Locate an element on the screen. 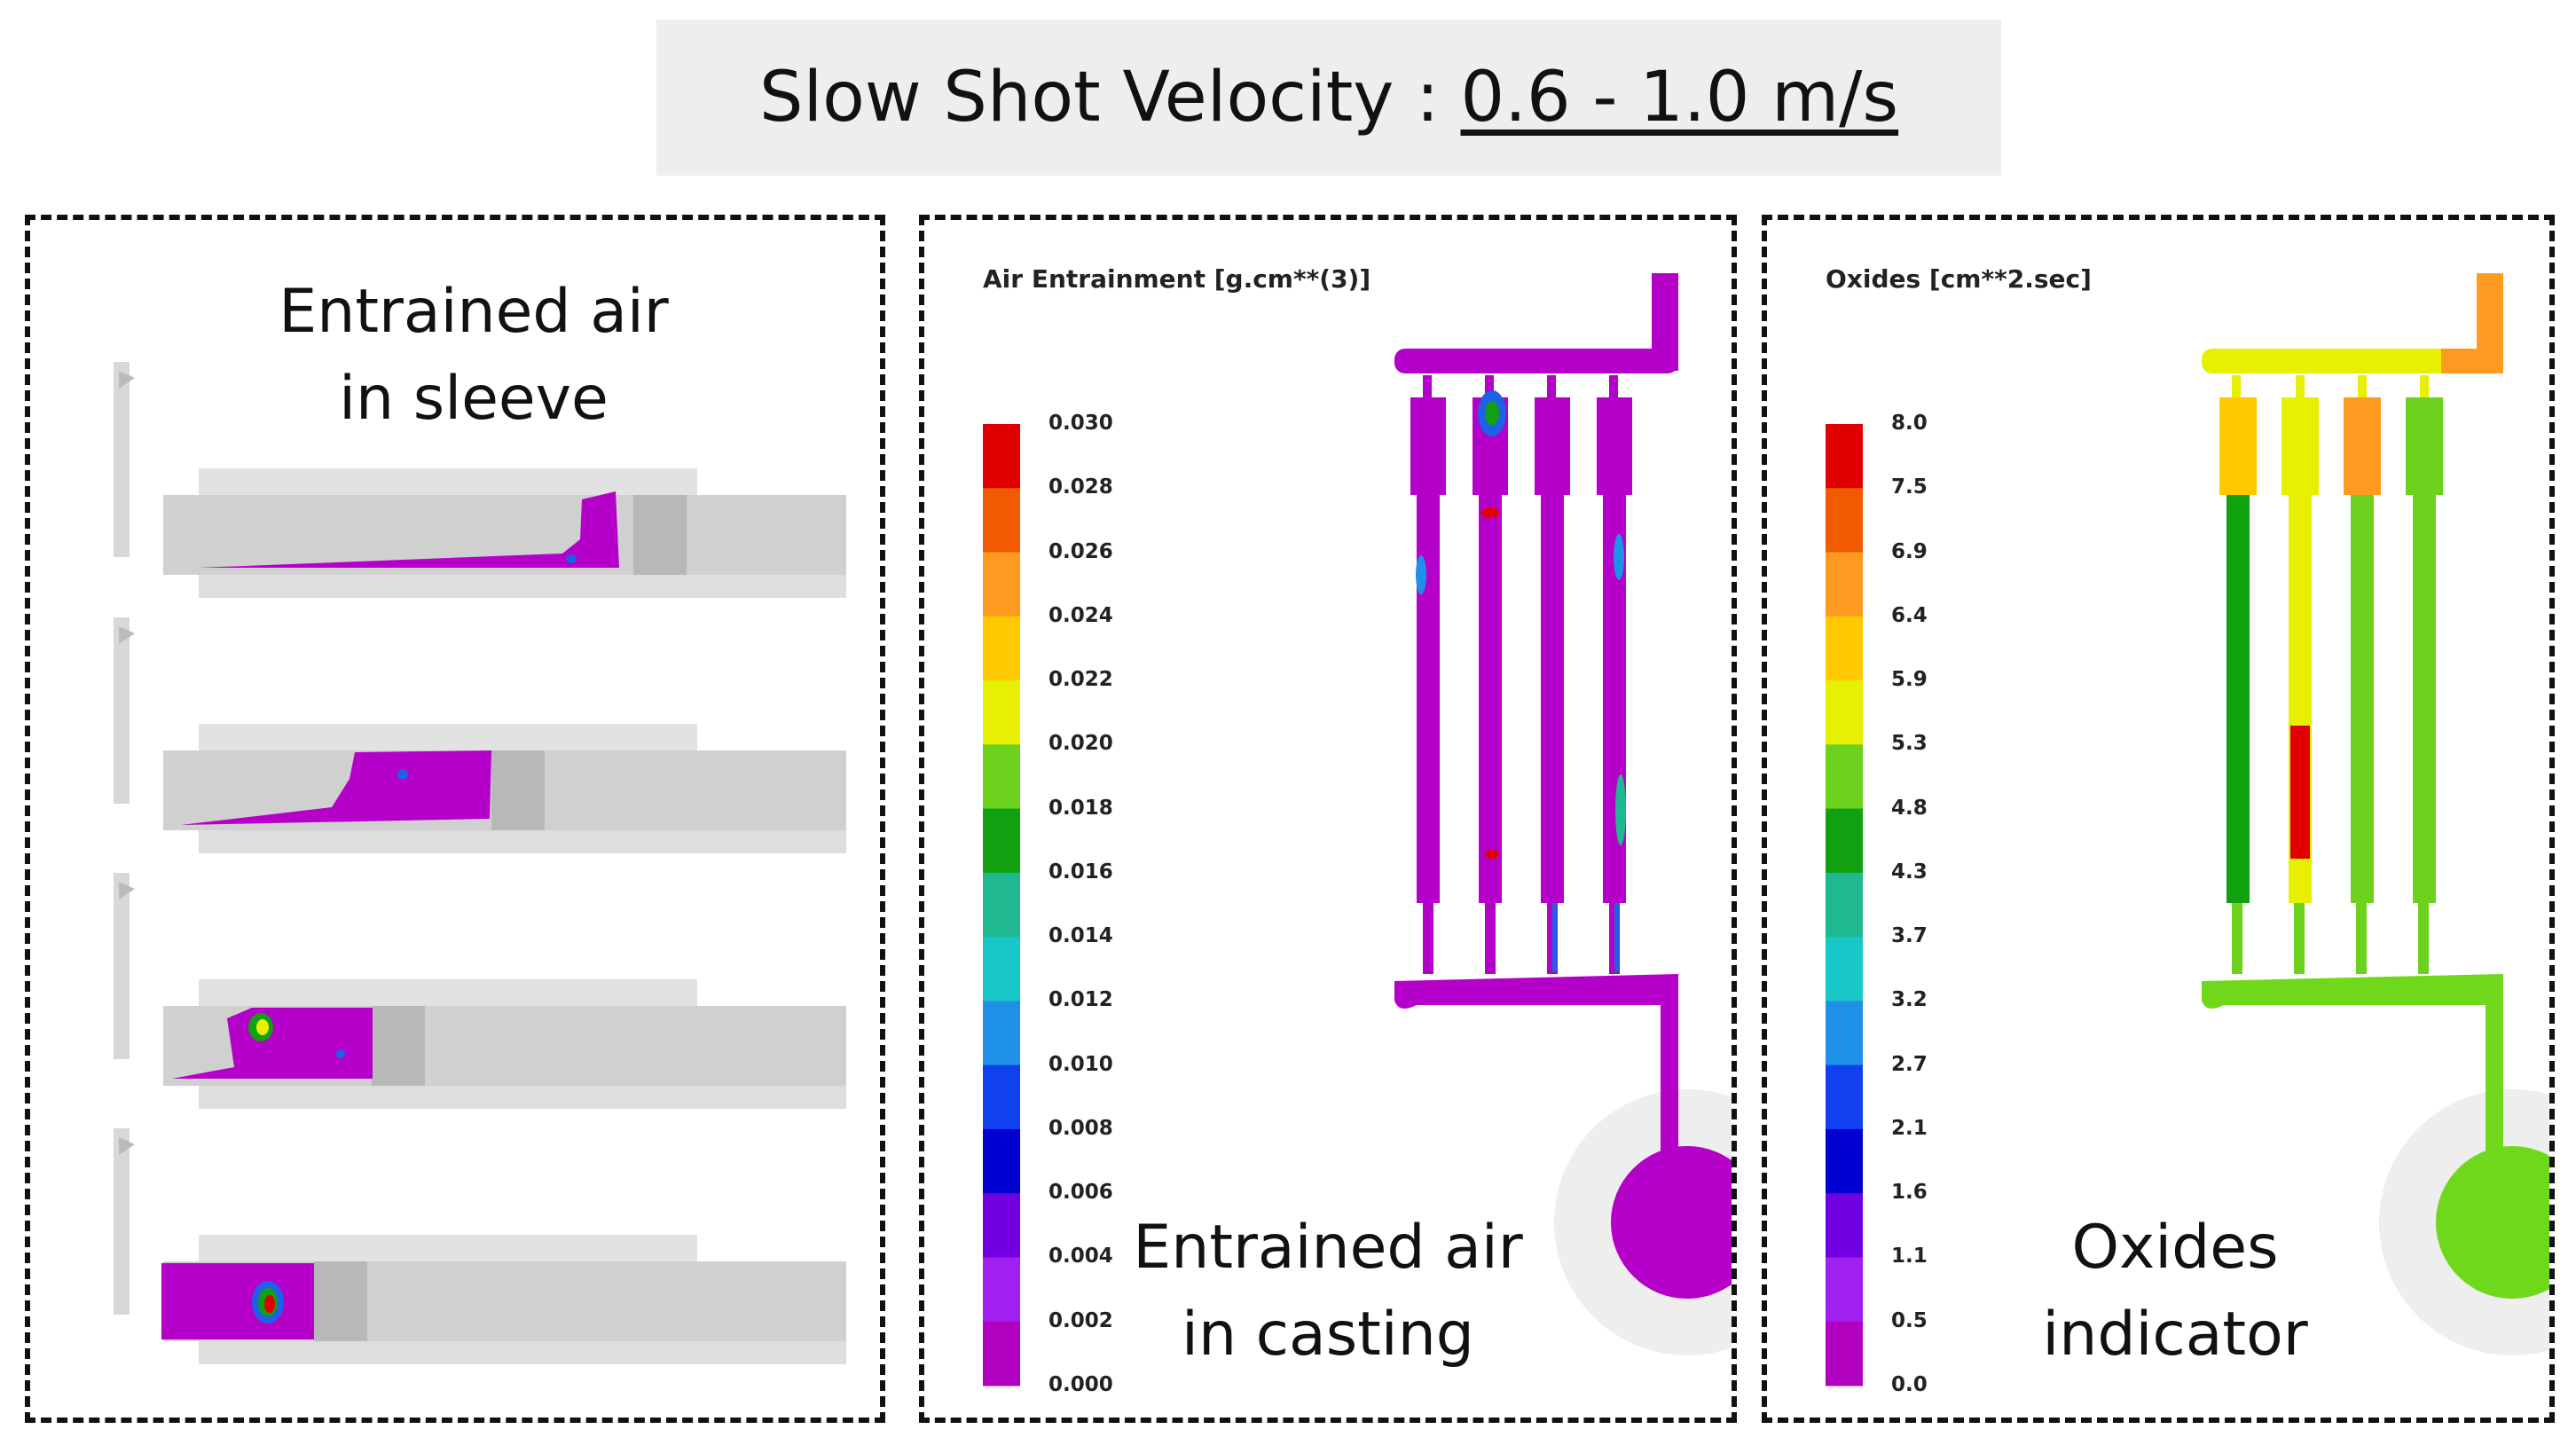 The image size is (2576, 1453). oxides-tick-label: 7.5 is located at coordinates (1909, 487).